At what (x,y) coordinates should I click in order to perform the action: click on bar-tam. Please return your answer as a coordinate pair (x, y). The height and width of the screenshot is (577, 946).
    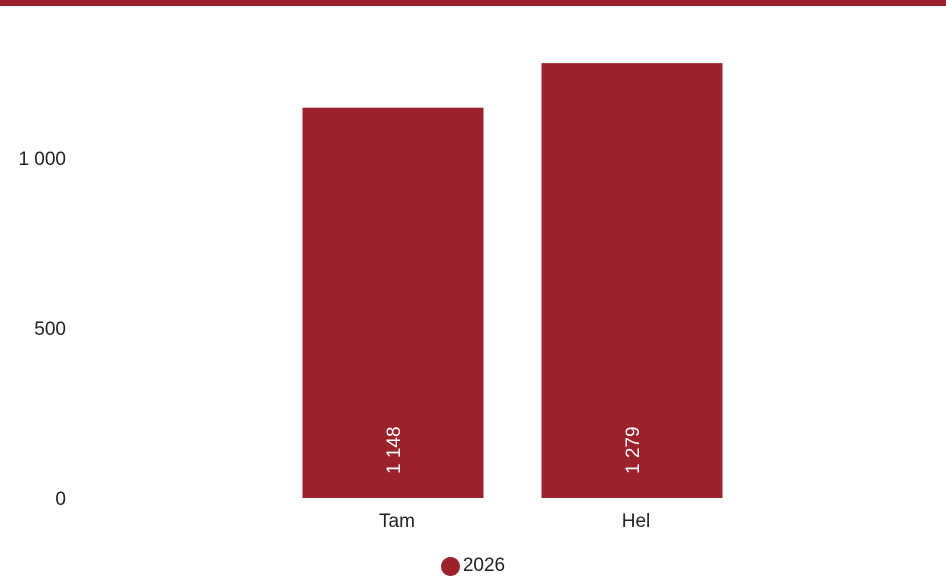
    Looking at the image, I should click on (393, 303).